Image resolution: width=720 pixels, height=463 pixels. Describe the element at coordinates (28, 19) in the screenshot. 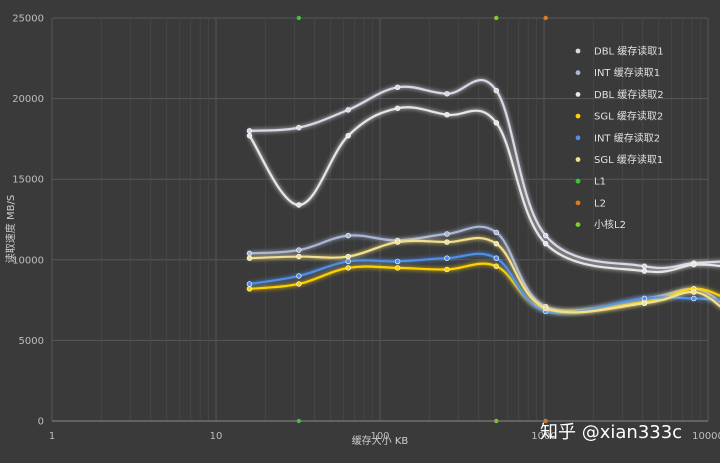

I see `y-tick-label: 25000` at that location.